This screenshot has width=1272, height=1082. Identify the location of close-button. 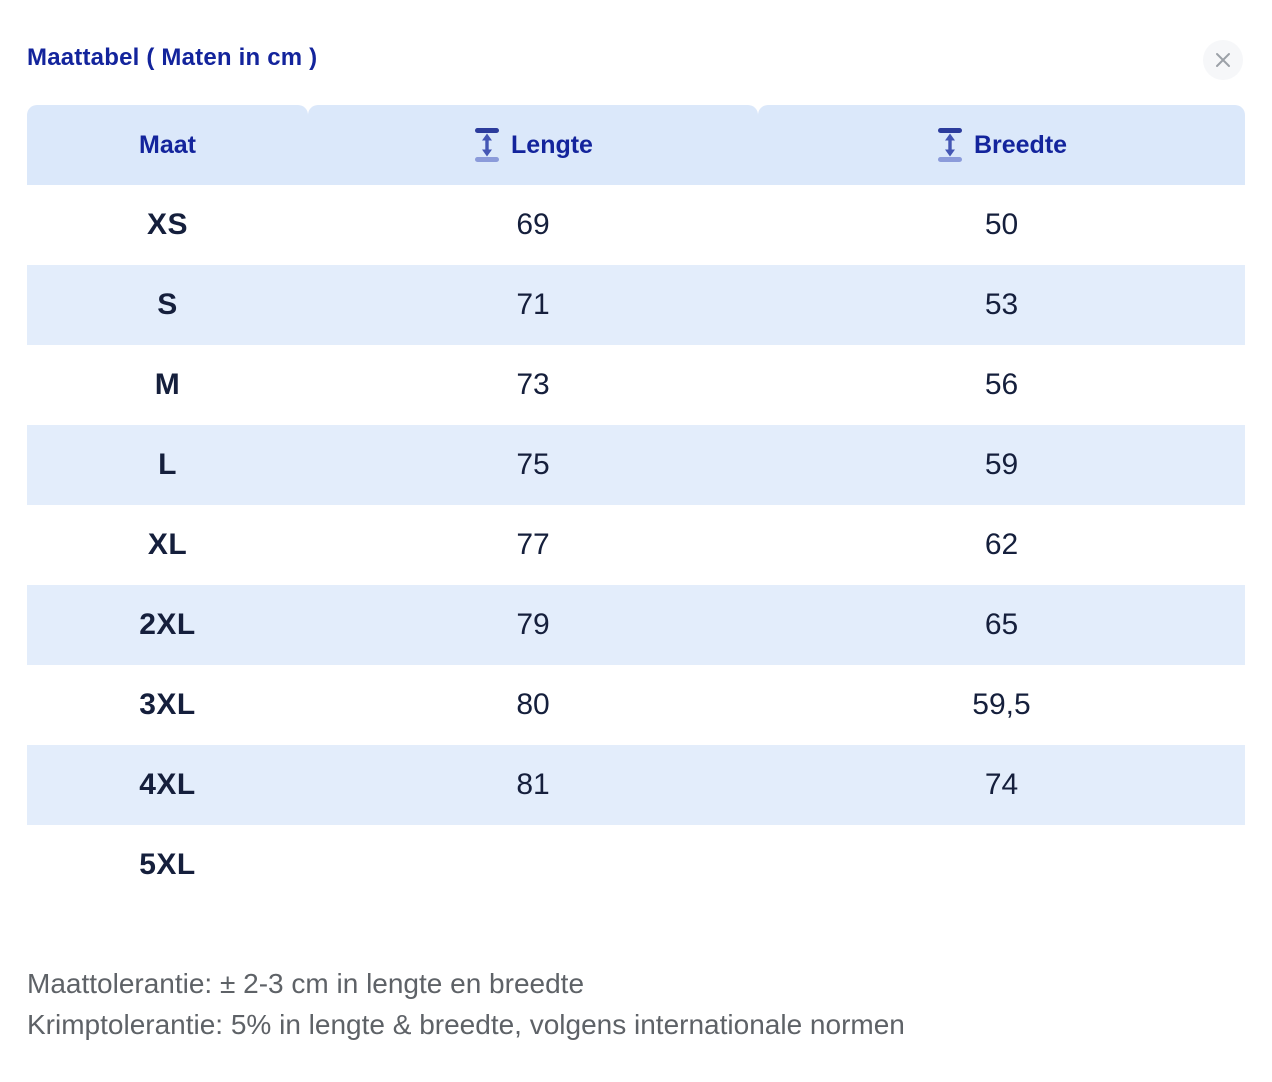
(1223, 60).